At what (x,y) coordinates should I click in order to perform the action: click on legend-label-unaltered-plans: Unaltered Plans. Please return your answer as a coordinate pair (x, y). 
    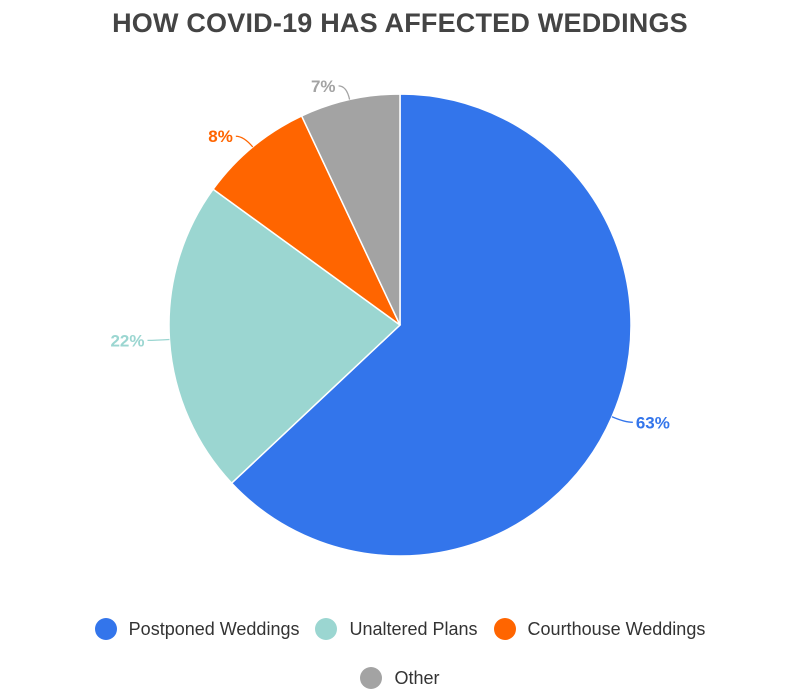
    Looking at the image, I should click on (413, 628).